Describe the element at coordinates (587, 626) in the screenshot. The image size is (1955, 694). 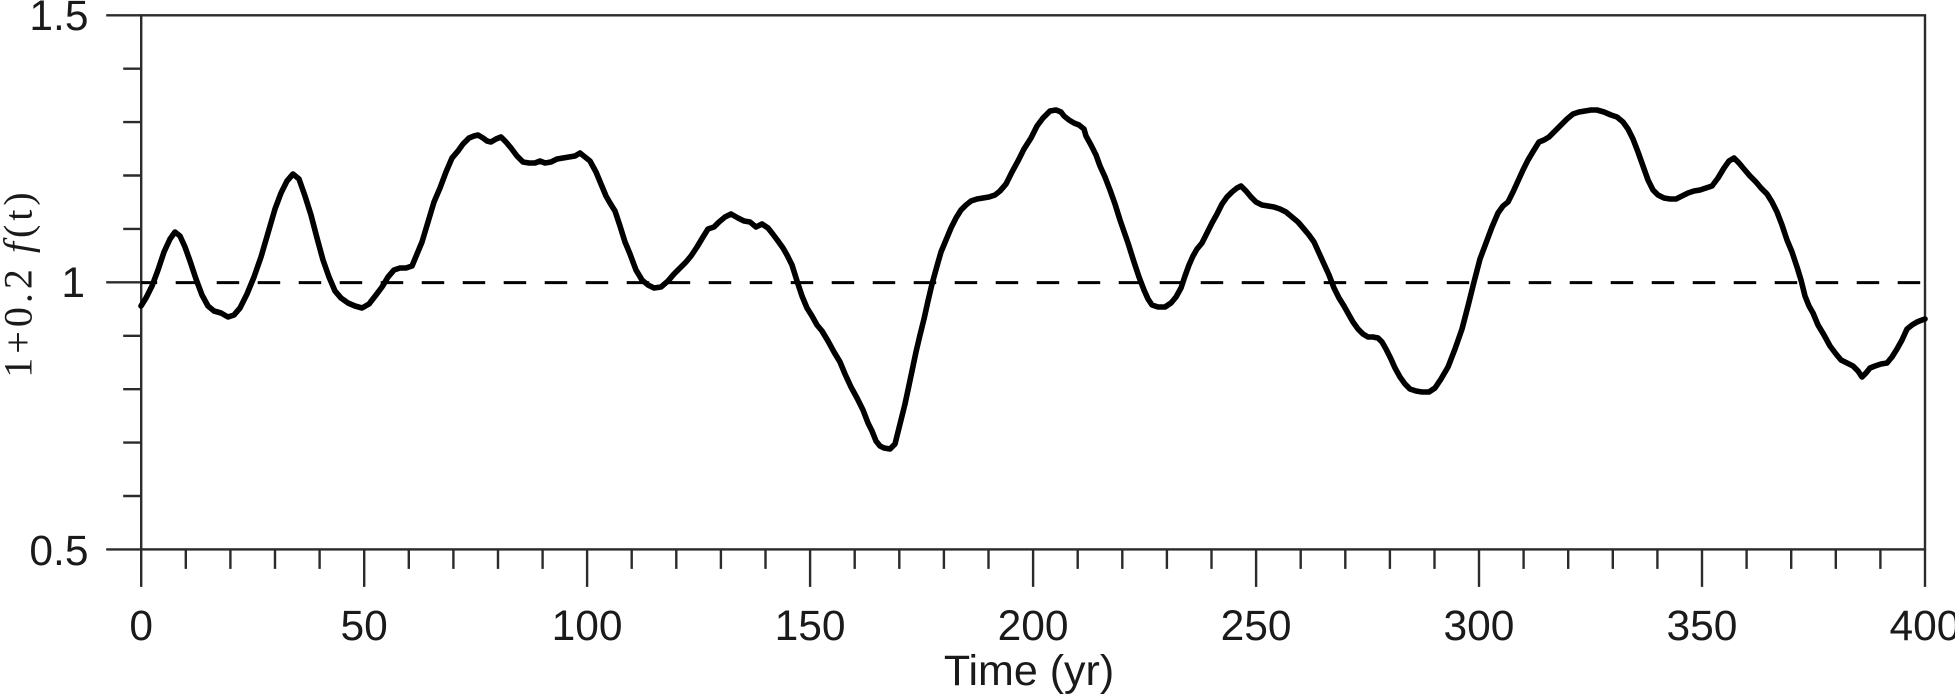
I see `svg-text: 100` at that location.